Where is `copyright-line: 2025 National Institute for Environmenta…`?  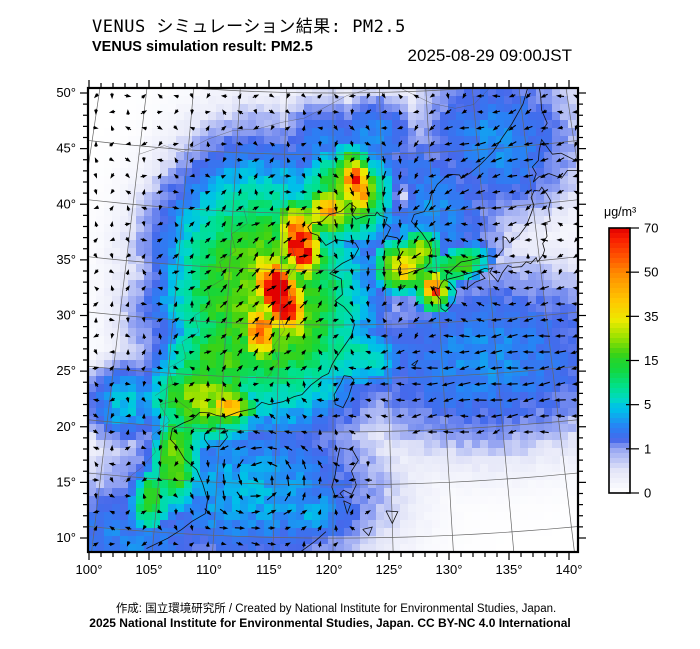
copyright-line: 2025 National Institute for Environmenta… is located at coordinates (330, 623).